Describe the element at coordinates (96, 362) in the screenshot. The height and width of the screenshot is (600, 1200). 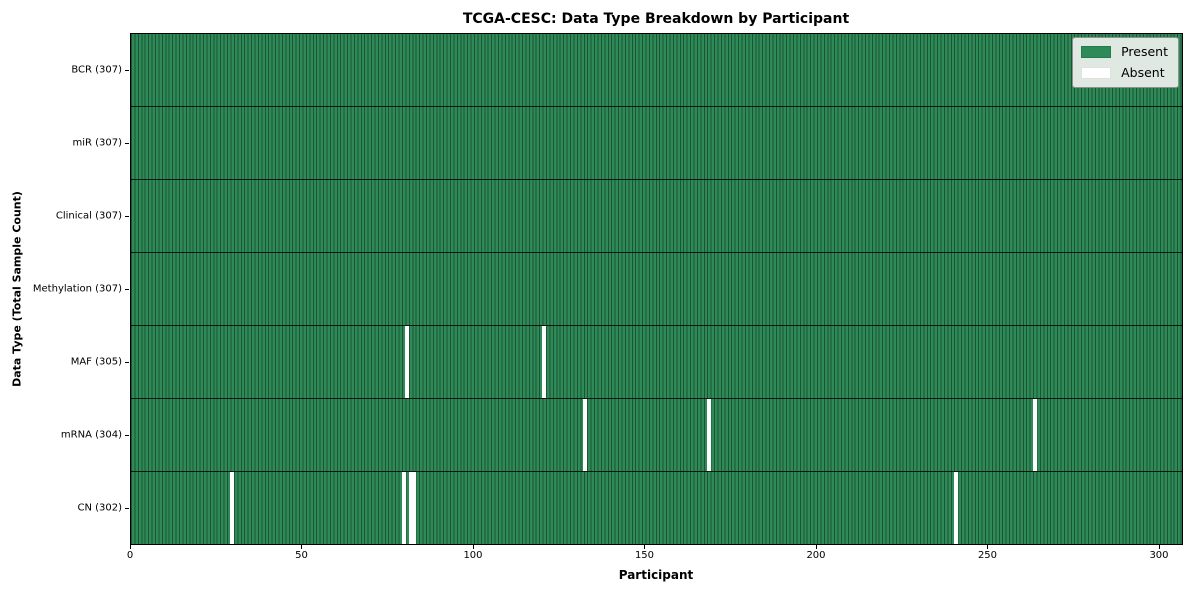
I see `y-tick-label: MAF (305)` at that location.